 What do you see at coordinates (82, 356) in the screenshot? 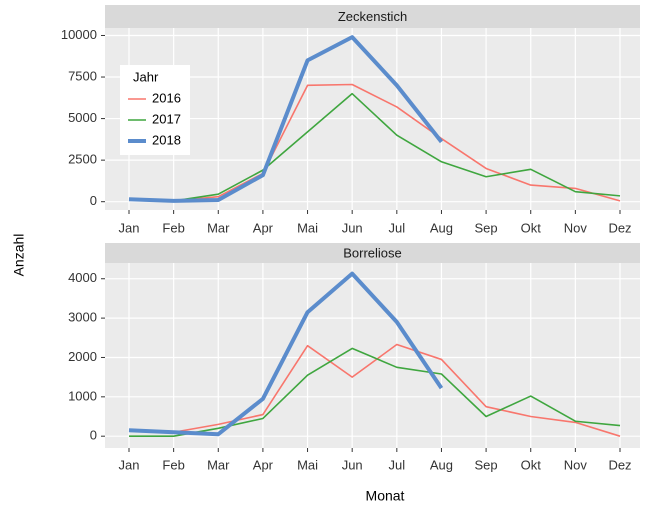
I see `y-tick-label: 2000` at bounding box center [82, 356].